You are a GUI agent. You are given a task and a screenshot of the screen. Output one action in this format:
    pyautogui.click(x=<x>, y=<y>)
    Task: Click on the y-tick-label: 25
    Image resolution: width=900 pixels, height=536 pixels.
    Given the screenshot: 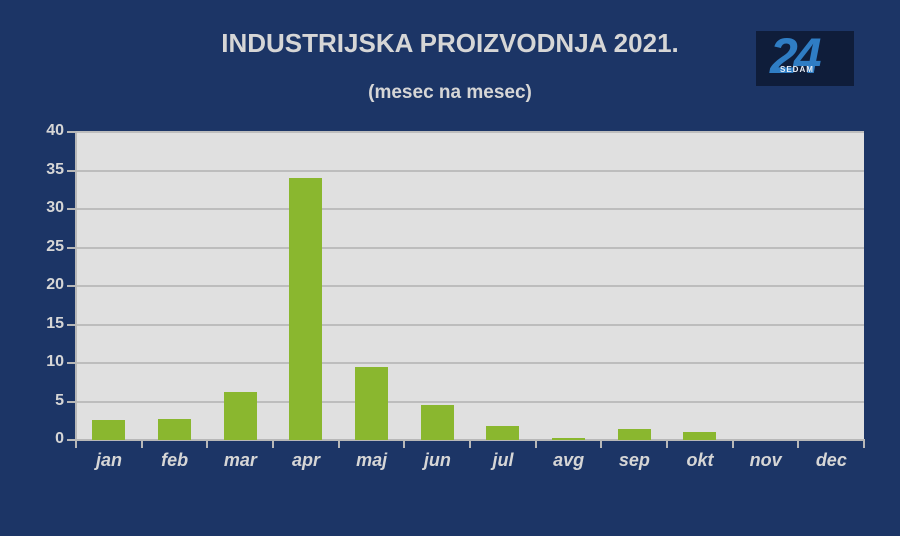 What is the action you would take?
    pyautogui.click(x=55, y=246)
    